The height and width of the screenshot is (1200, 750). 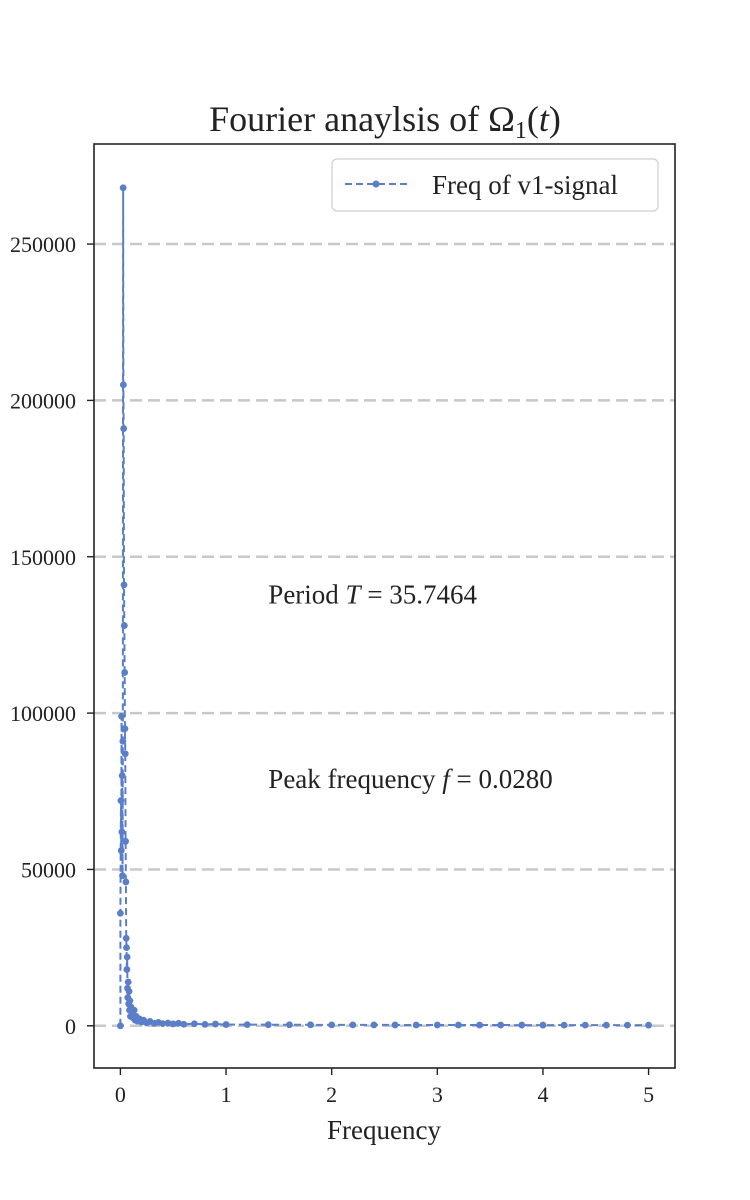 What do you see at coordinates (48, 869) in the screenshot?
I see `y-tick-label: 50000` at bounding box center [48, 869].